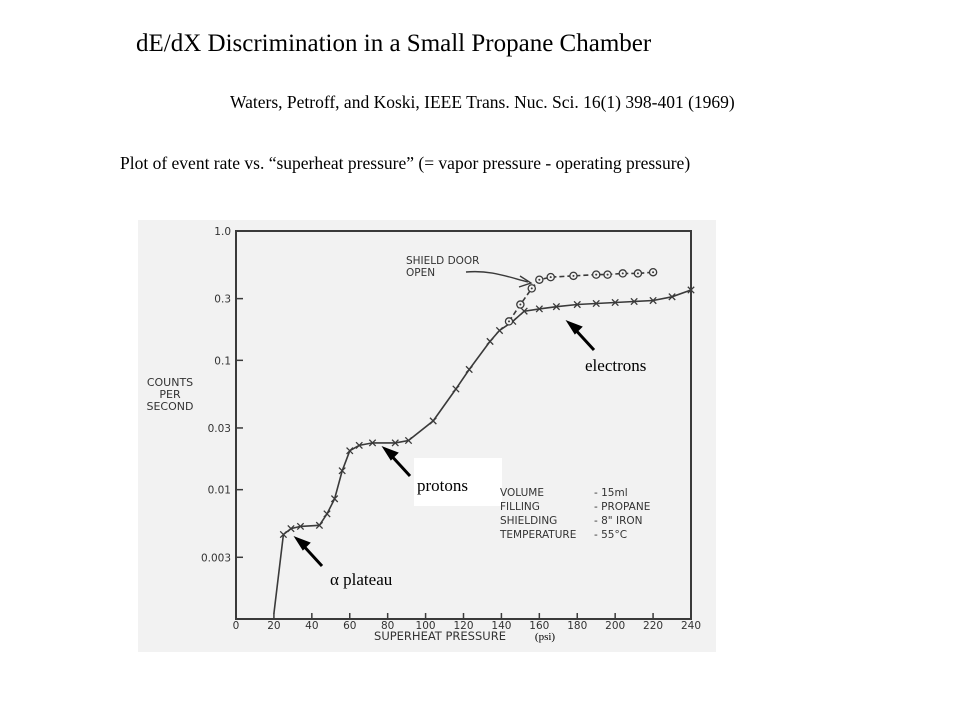 The image size is (960, 720). Describe the element at coordinates (615, 365) in the screenshot. I see `electrons-label: electrons` at that location.